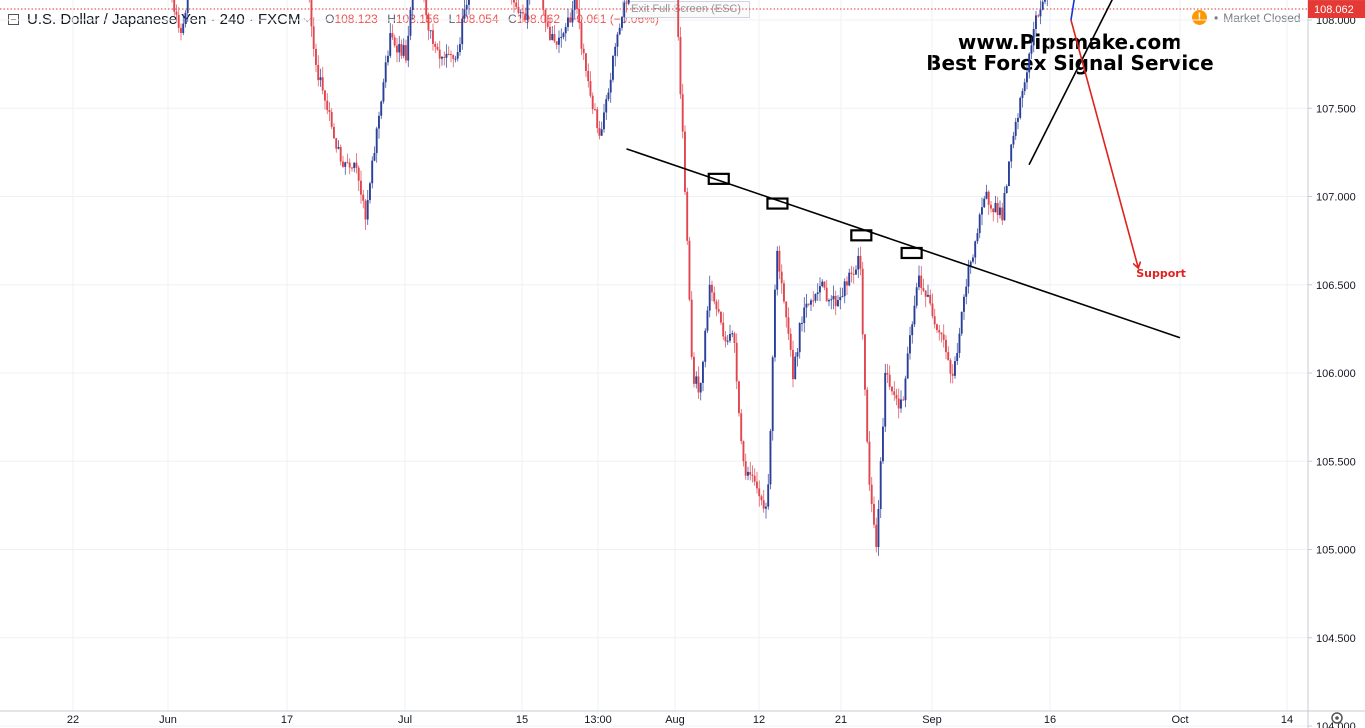 The image size is (1365, 728). Describe the element at coordinates (117, 19) in the screenshot. I see `symbol-name: U.S. Dollar / Japanese Yen` at that location.